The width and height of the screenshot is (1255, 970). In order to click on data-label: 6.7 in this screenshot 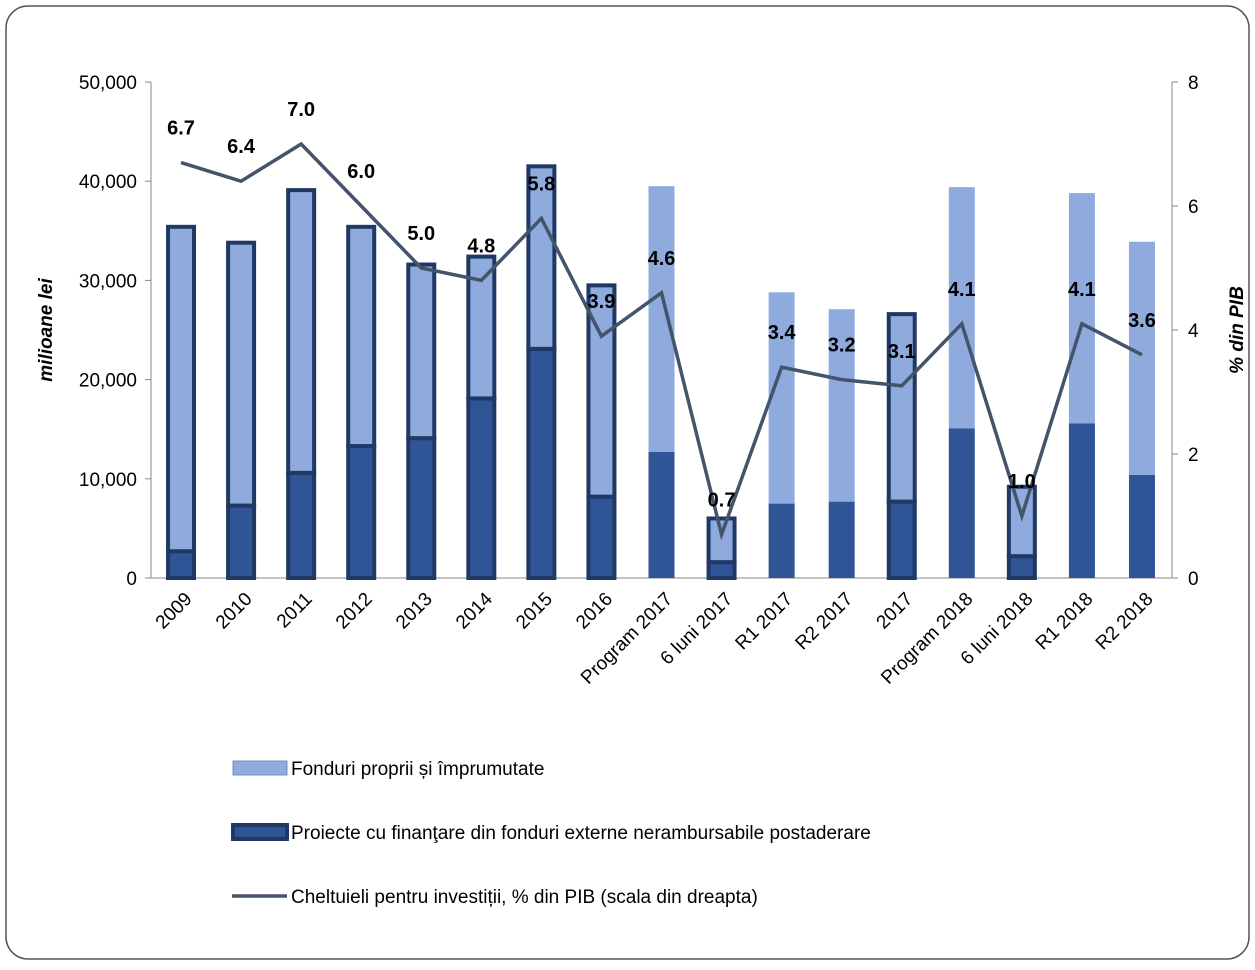, I will do `click(181, 129)`.